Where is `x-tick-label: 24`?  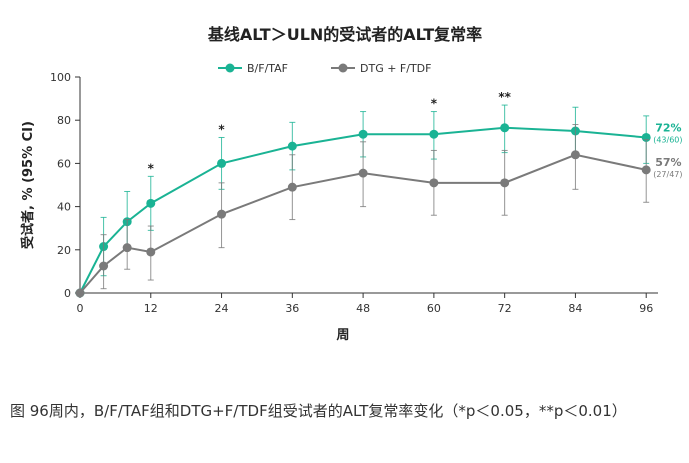
x-tick-label: 24 is located at coordinates (222, 308).